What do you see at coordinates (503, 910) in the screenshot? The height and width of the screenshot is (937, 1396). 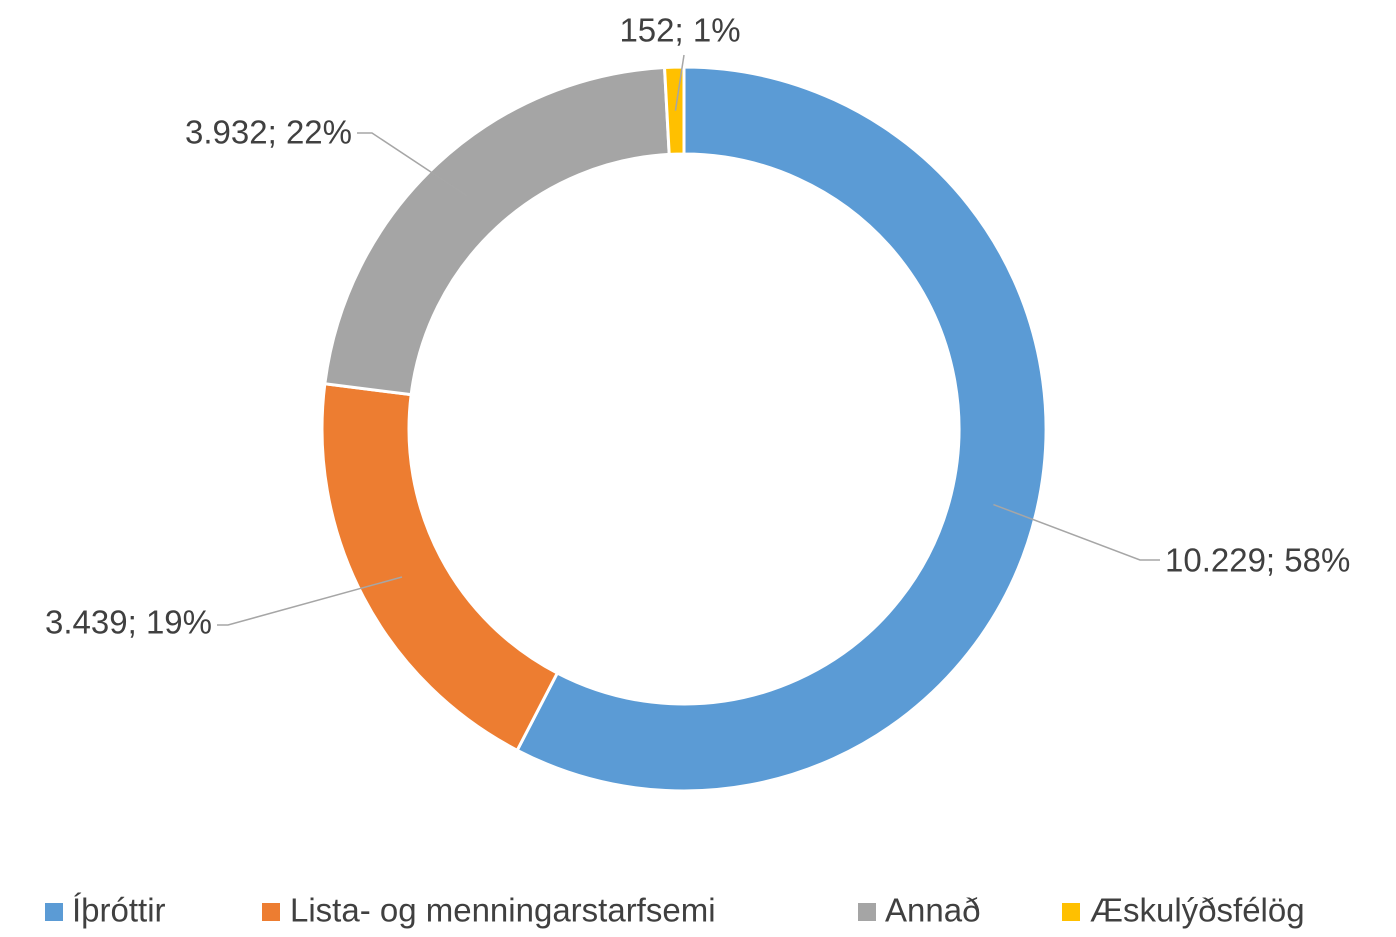 I see `legend-label: Lista- og menningarstarfsemi` at bounding box center [503, 910].